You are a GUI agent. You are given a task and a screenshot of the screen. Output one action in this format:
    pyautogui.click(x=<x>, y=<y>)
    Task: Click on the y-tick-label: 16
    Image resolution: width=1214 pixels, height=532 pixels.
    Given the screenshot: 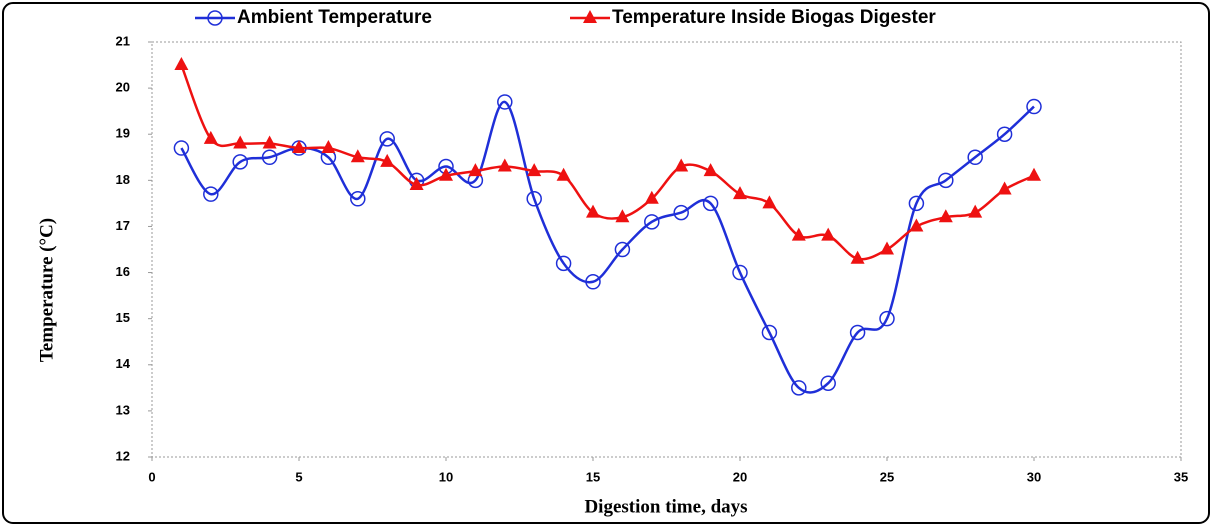 What is the action you would take?
    pyautogui.click(x=123, y=271)
    